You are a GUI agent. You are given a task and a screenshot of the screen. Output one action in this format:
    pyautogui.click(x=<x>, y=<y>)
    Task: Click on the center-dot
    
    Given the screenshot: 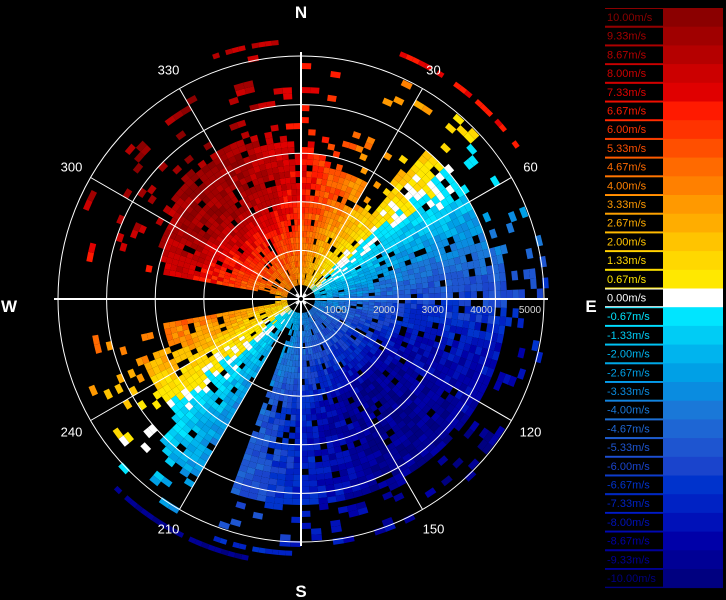 What is the action you would take?
    pyautogui.click(x=301, y=299)
    